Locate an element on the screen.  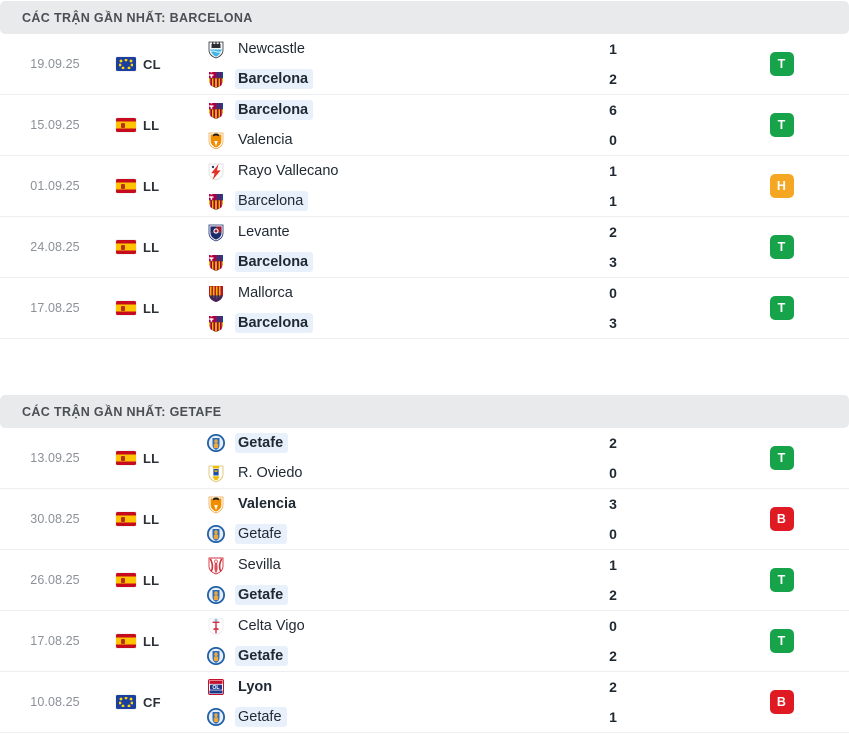
team-line: OL Lyon is located at coordinates (352, 687).